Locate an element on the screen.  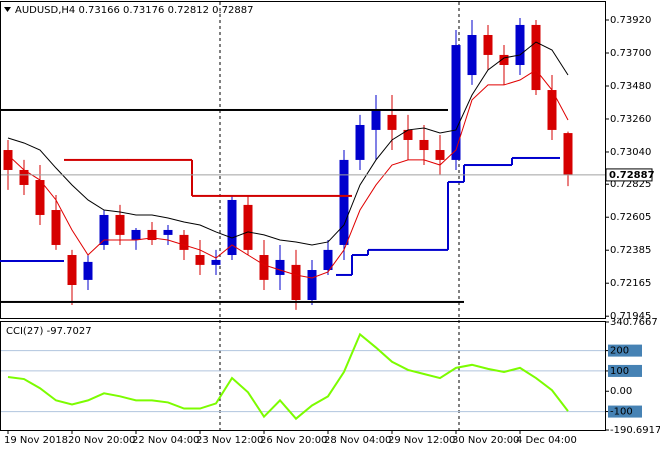
y-tick-label: 0.73260 is located at coordinates (630, 119).